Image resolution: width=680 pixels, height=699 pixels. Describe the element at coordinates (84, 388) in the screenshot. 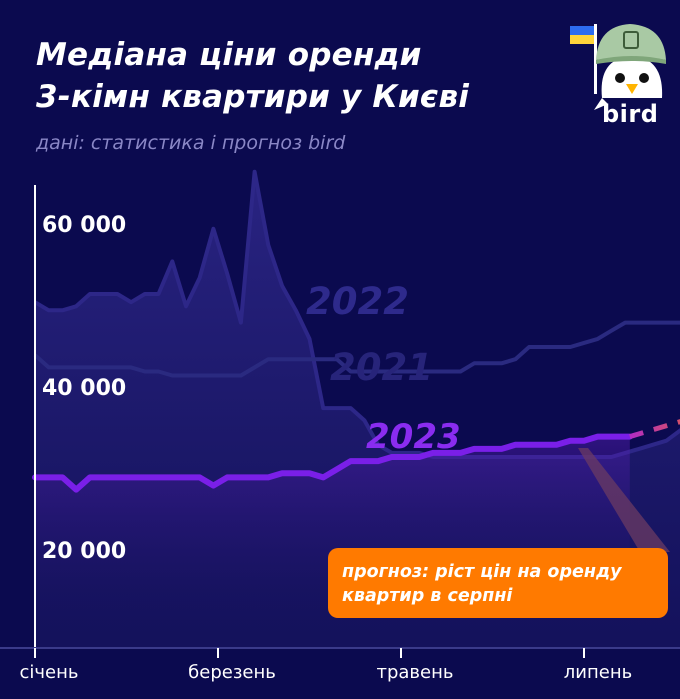

I see `y-tick-label: 40 000` at that location.